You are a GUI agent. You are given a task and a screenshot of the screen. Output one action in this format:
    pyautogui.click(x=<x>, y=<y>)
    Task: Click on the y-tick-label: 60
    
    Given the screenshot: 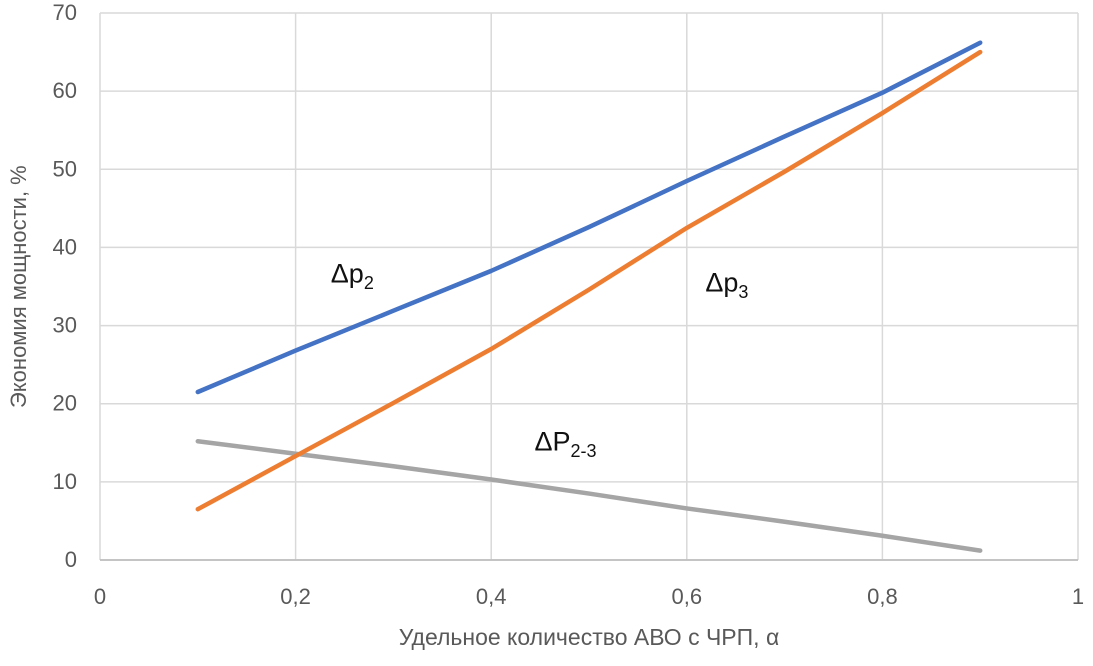 What is the action you would take?
    pyautogui.click(x=65, y=90)
    